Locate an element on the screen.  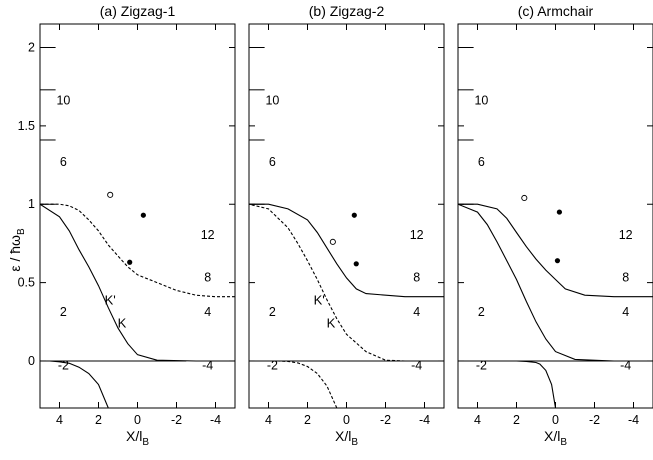
y-tick-label: 1.5 is located at coordinates (26, 126).